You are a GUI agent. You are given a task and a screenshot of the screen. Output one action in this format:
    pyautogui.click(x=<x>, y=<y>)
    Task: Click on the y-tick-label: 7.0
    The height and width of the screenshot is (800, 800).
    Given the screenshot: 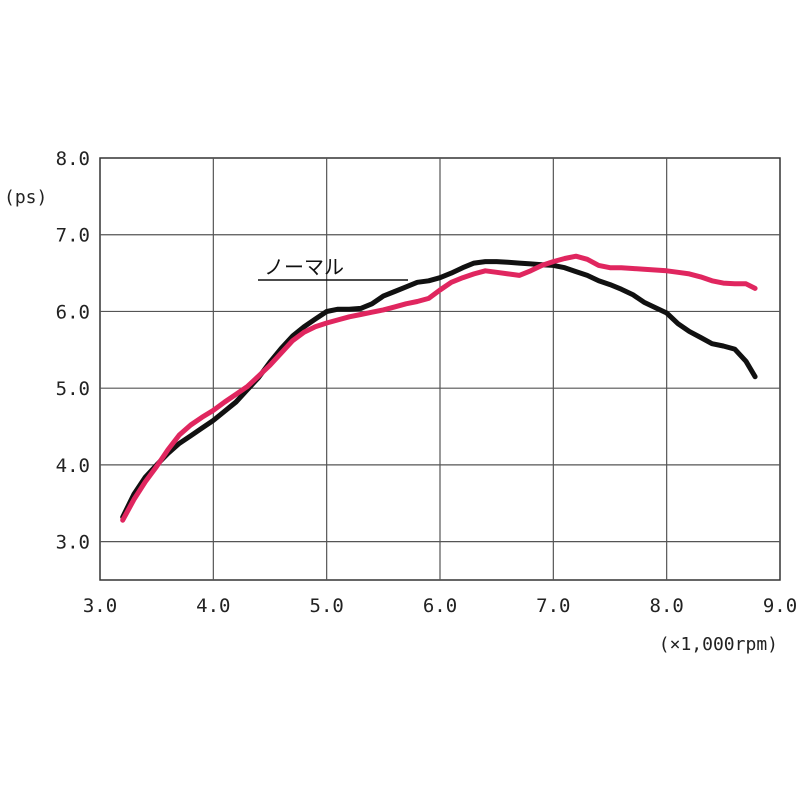 What is the action you would take?
    pyautogui.click(x=73, y=236)
    